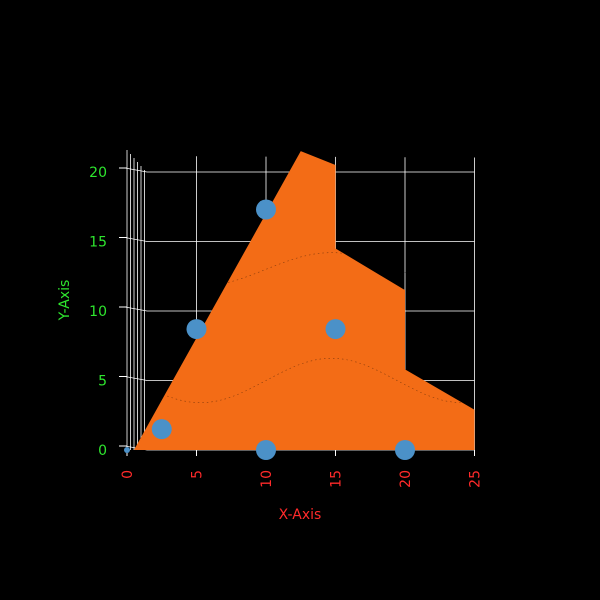 The image size is (600, 600). I want to click on y-tick-label: 10, so click(98, 312).